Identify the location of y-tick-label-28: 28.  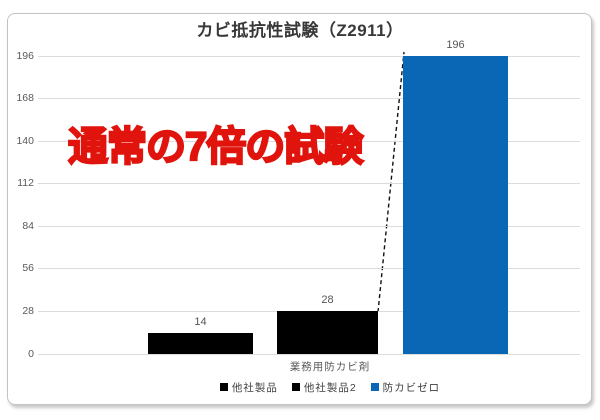
(28, 310).